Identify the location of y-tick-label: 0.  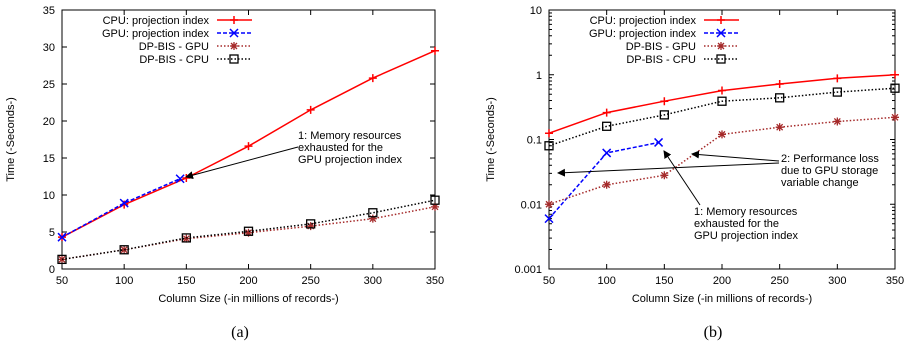
(52, 270).